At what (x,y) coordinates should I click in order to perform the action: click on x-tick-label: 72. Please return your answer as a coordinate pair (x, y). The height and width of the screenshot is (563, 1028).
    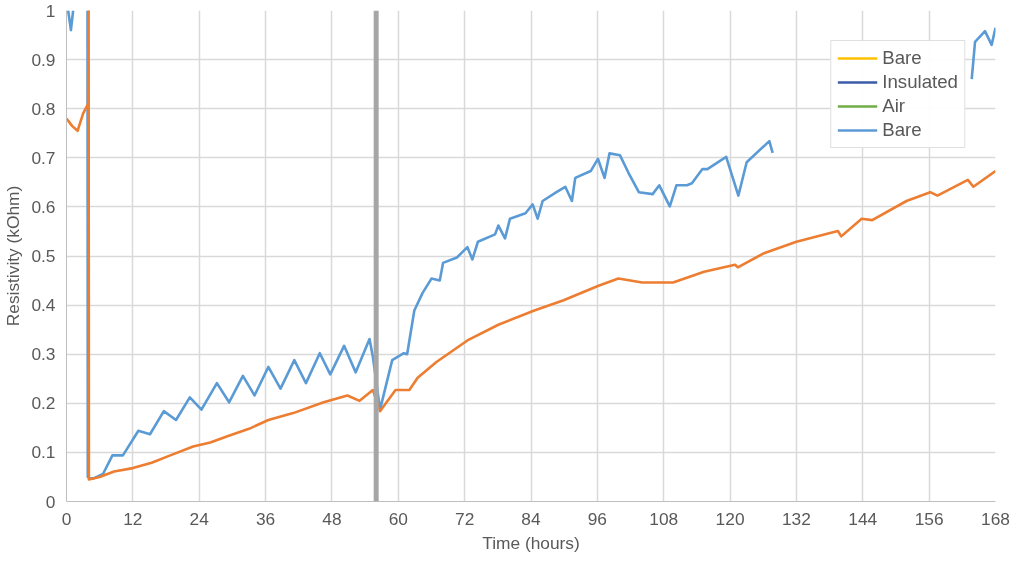
    Looking at the image, I should click on (465, 518).